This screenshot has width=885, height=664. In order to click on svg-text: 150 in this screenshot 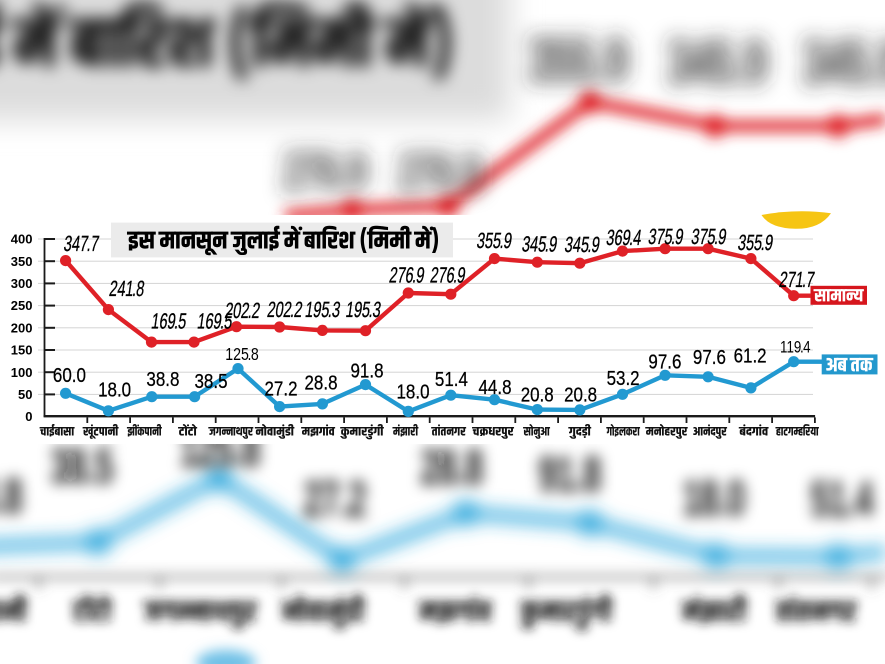, I will do `click(22, 350)`.